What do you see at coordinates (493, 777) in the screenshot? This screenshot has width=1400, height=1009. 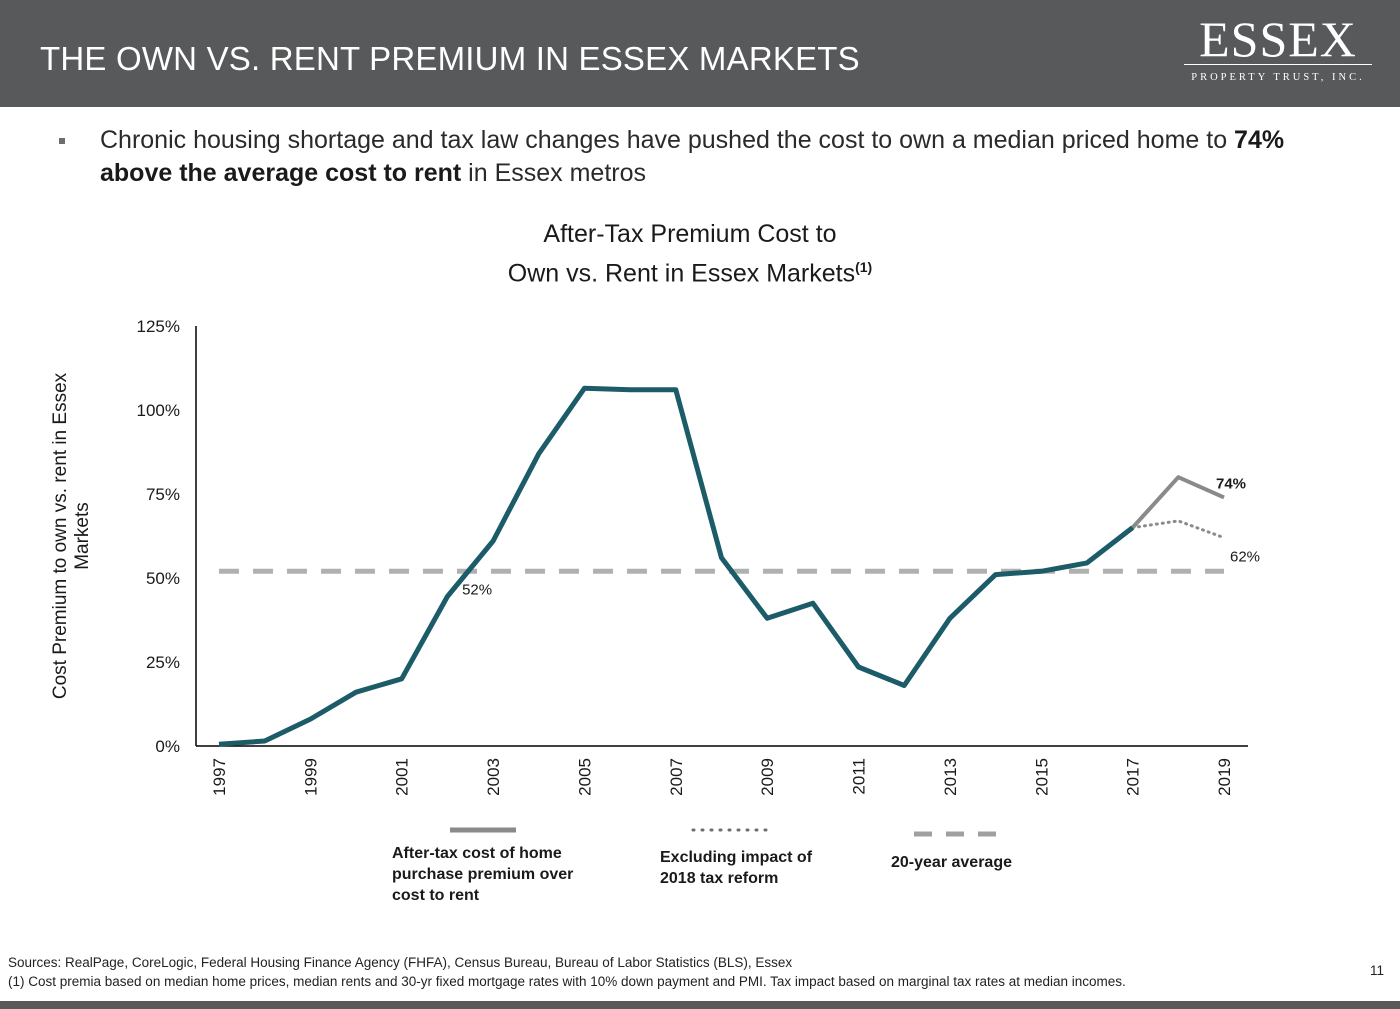 I see `x-tick-label: 2003` at bounding box center [493, 777].